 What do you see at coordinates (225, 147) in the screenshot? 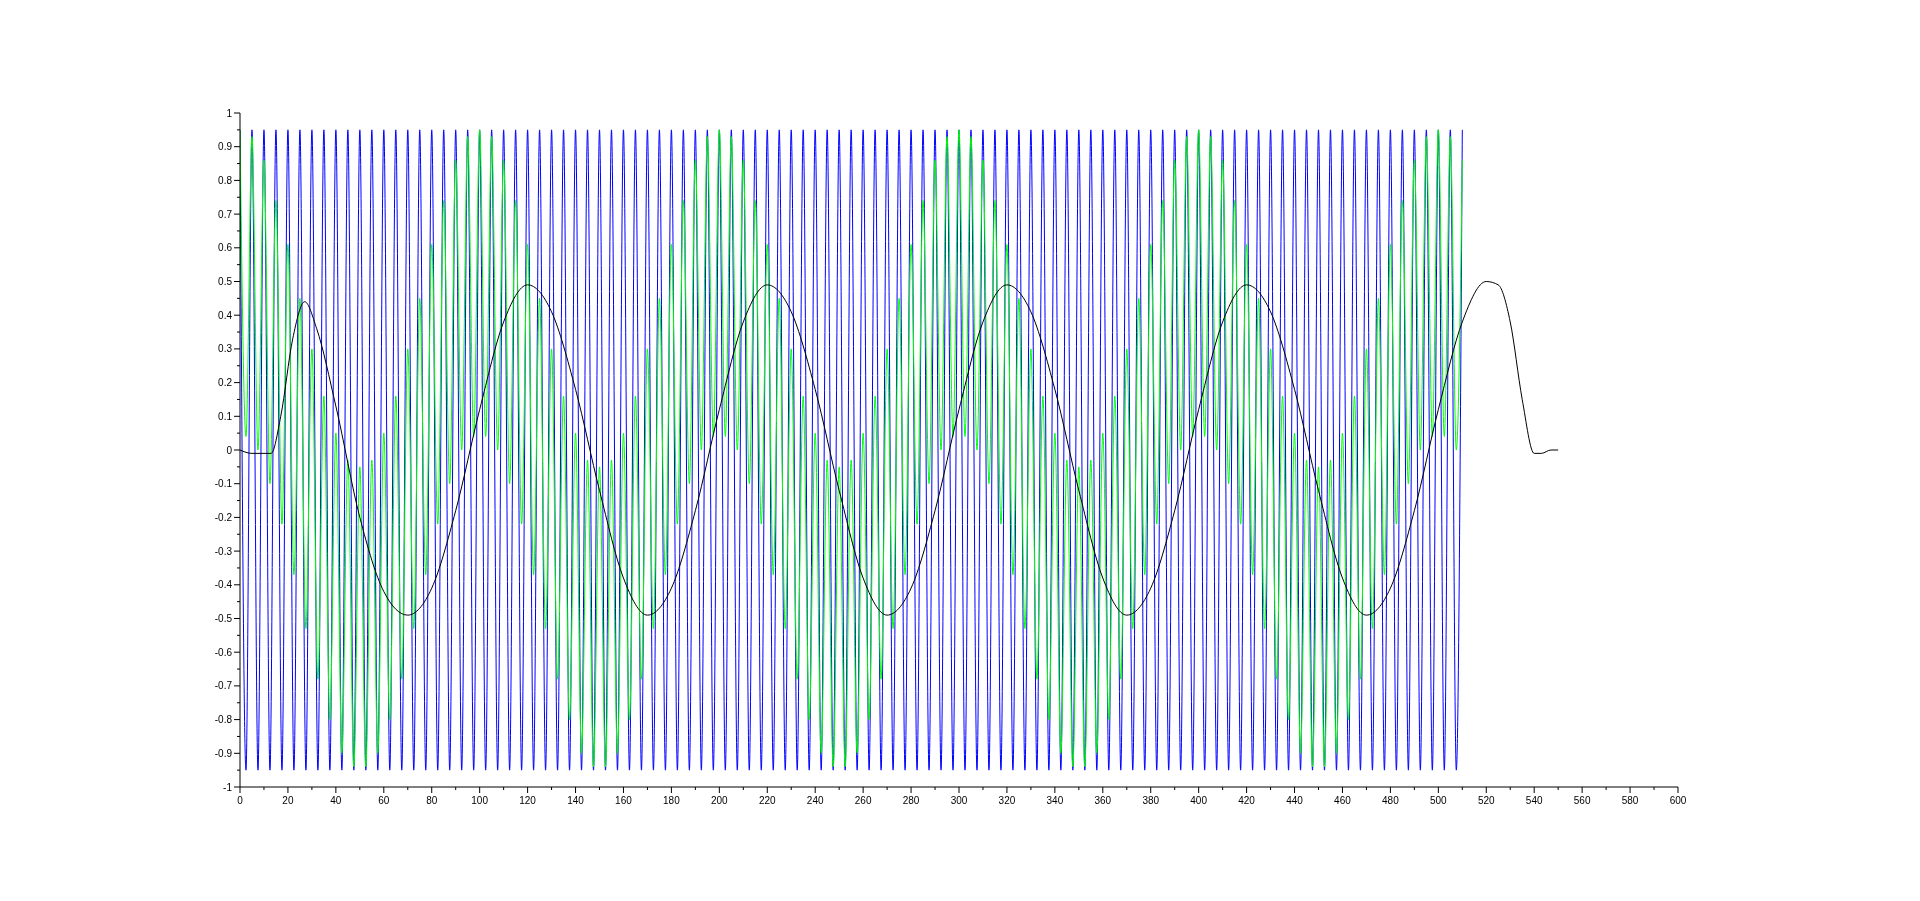
I see `y-tick-label: 0.9` at bounding box center [225, 147].